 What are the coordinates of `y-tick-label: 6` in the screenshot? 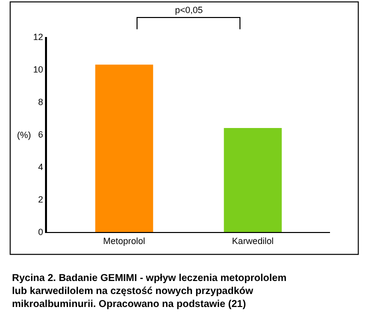 It's located at (41, 135).